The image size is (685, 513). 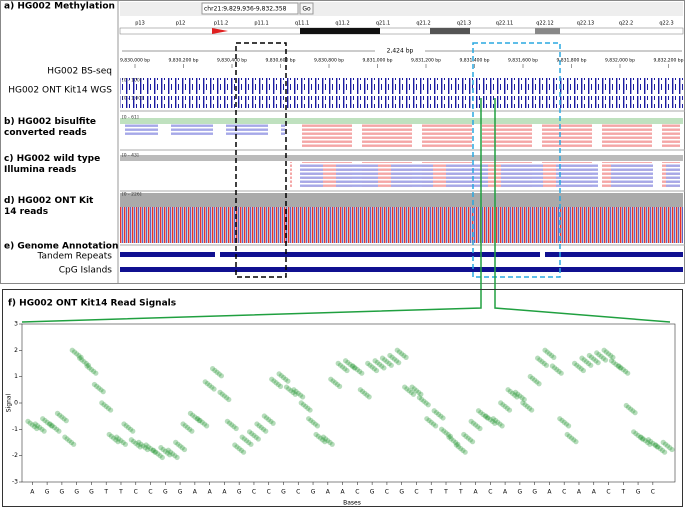 What do you see at coordinates (450, 31) in the screenshot?
I see `band-dark` at bounding box center [450, 31].